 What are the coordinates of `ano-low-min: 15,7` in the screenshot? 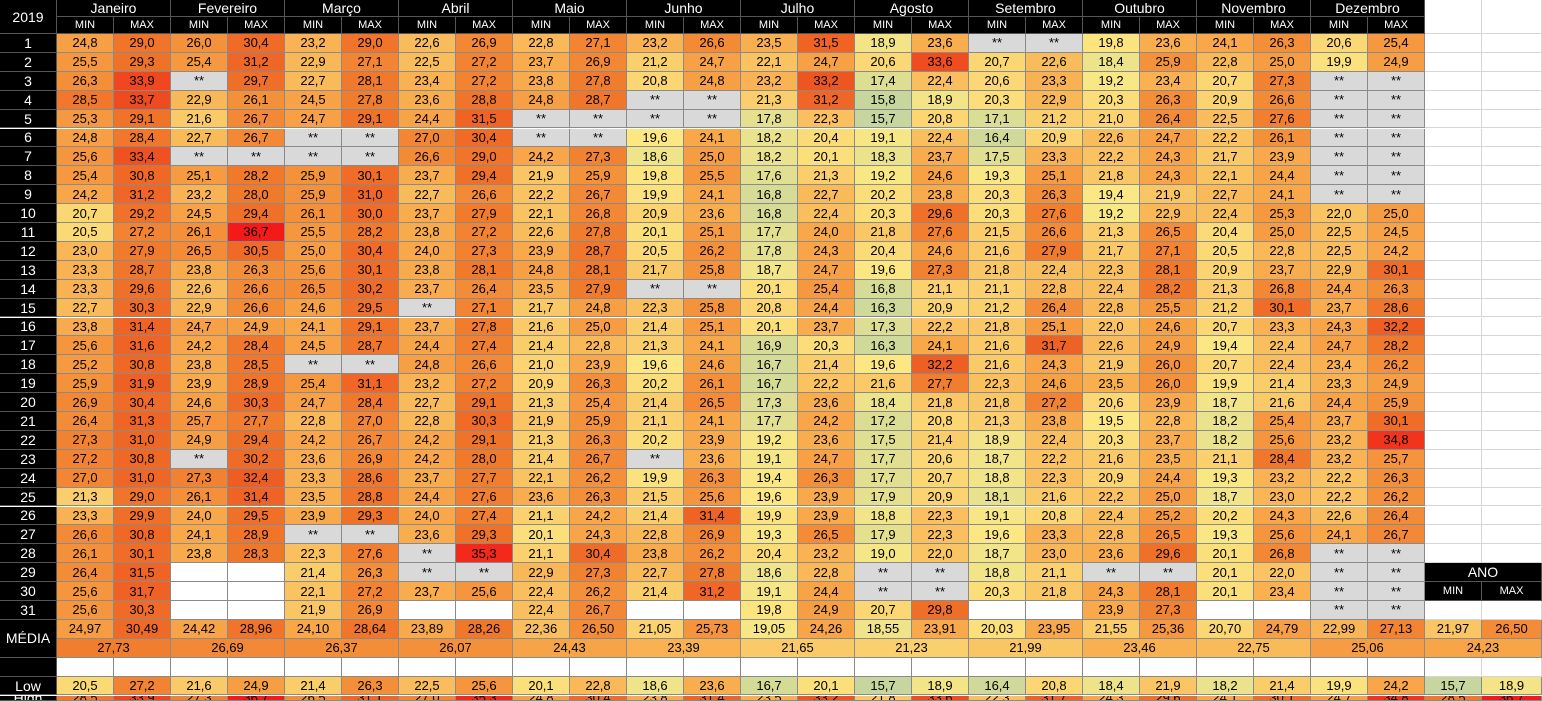 It's located at (1453, 686).